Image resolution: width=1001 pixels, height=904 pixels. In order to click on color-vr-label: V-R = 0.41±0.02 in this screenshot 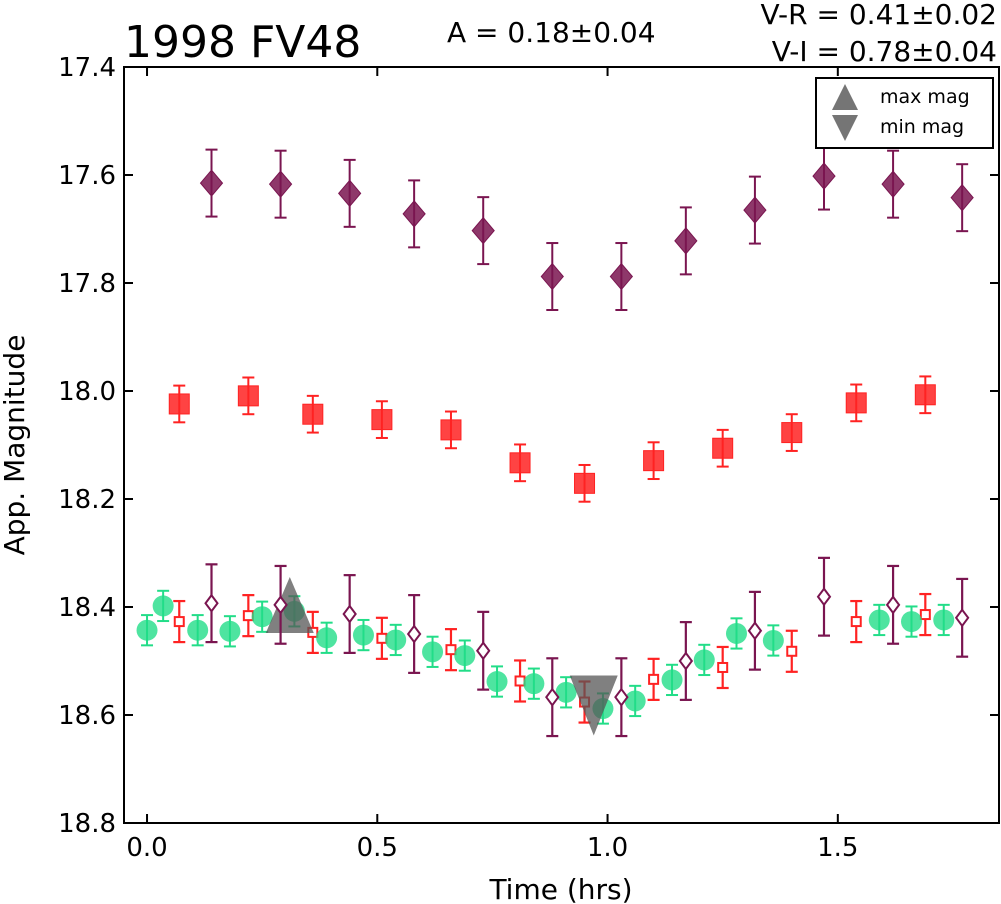, I will do `click(879, 15)`.